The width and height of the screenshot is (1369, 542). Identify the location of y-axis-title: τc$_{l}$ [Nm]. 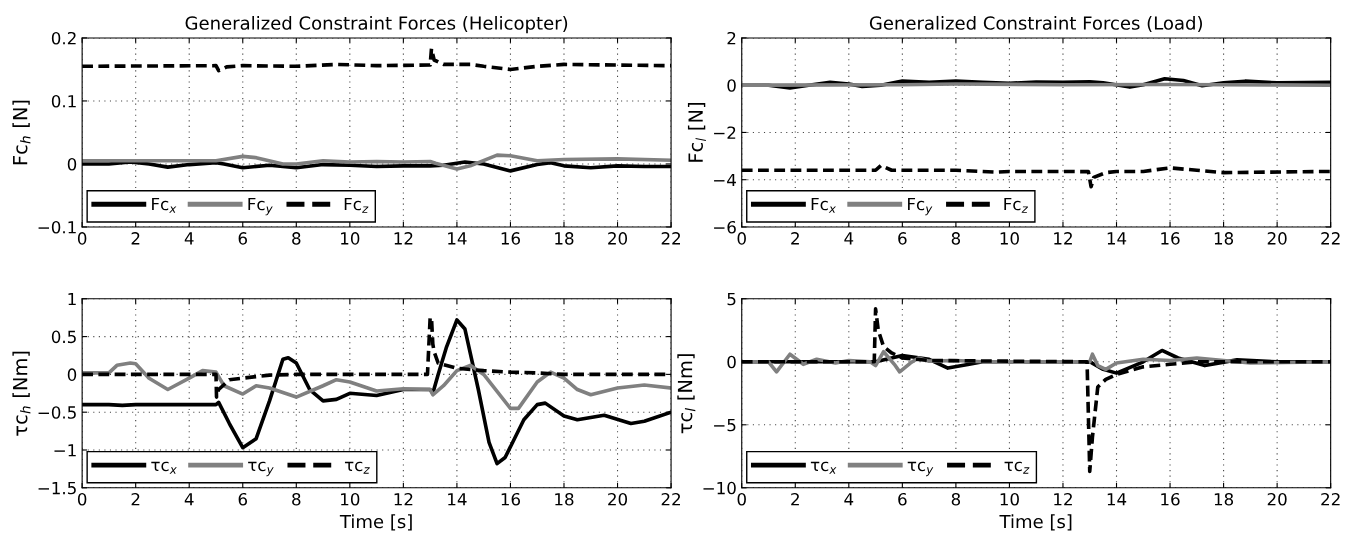
(686, 394).